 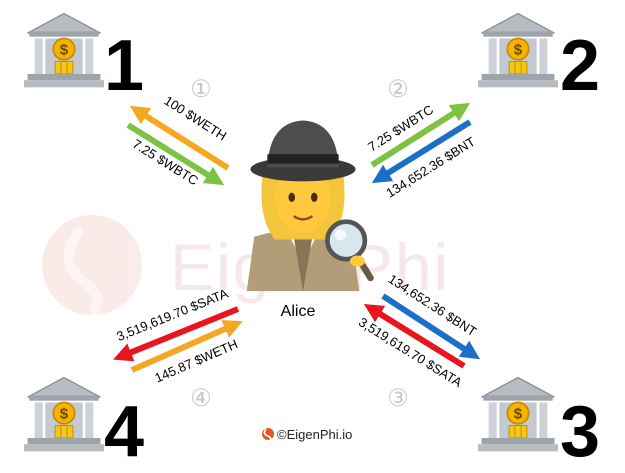 What do you see at coordinates (580, 432) in the screenshot?
I see `bank-number-3: 3` at bounding box center [580, 432].